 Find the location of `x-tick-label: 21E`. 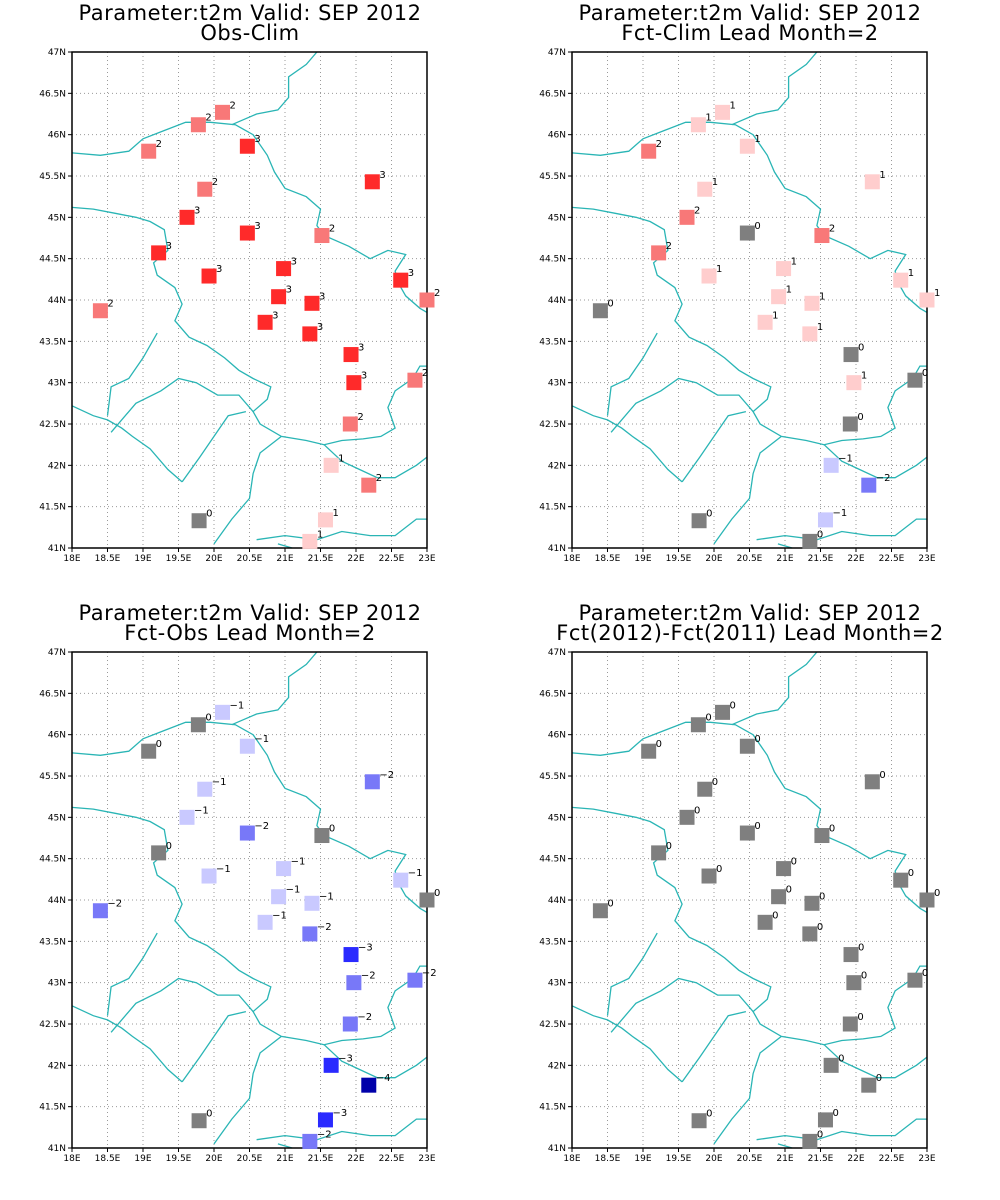

x-tick-label: 21E is located at coordinates (284, 1159).